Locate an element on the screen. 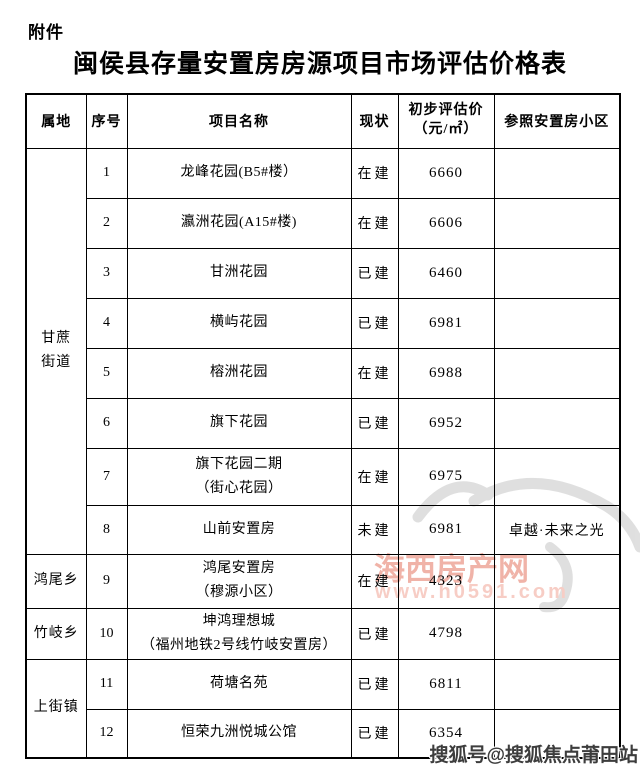  district-cell-ganzhe: 甘蔗 街道 is located at coordinates (56, 351).